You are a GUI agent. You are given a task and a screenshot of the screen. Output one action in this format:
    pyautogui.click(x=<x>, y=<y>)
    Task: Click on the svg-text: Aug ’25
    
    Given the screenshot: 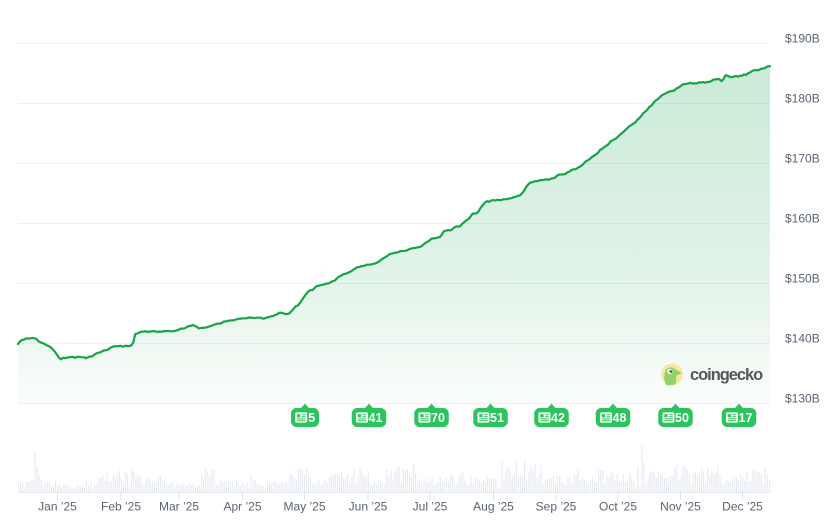 What is the action you would take?
    pyautogui.click(x=493, y=506)
    